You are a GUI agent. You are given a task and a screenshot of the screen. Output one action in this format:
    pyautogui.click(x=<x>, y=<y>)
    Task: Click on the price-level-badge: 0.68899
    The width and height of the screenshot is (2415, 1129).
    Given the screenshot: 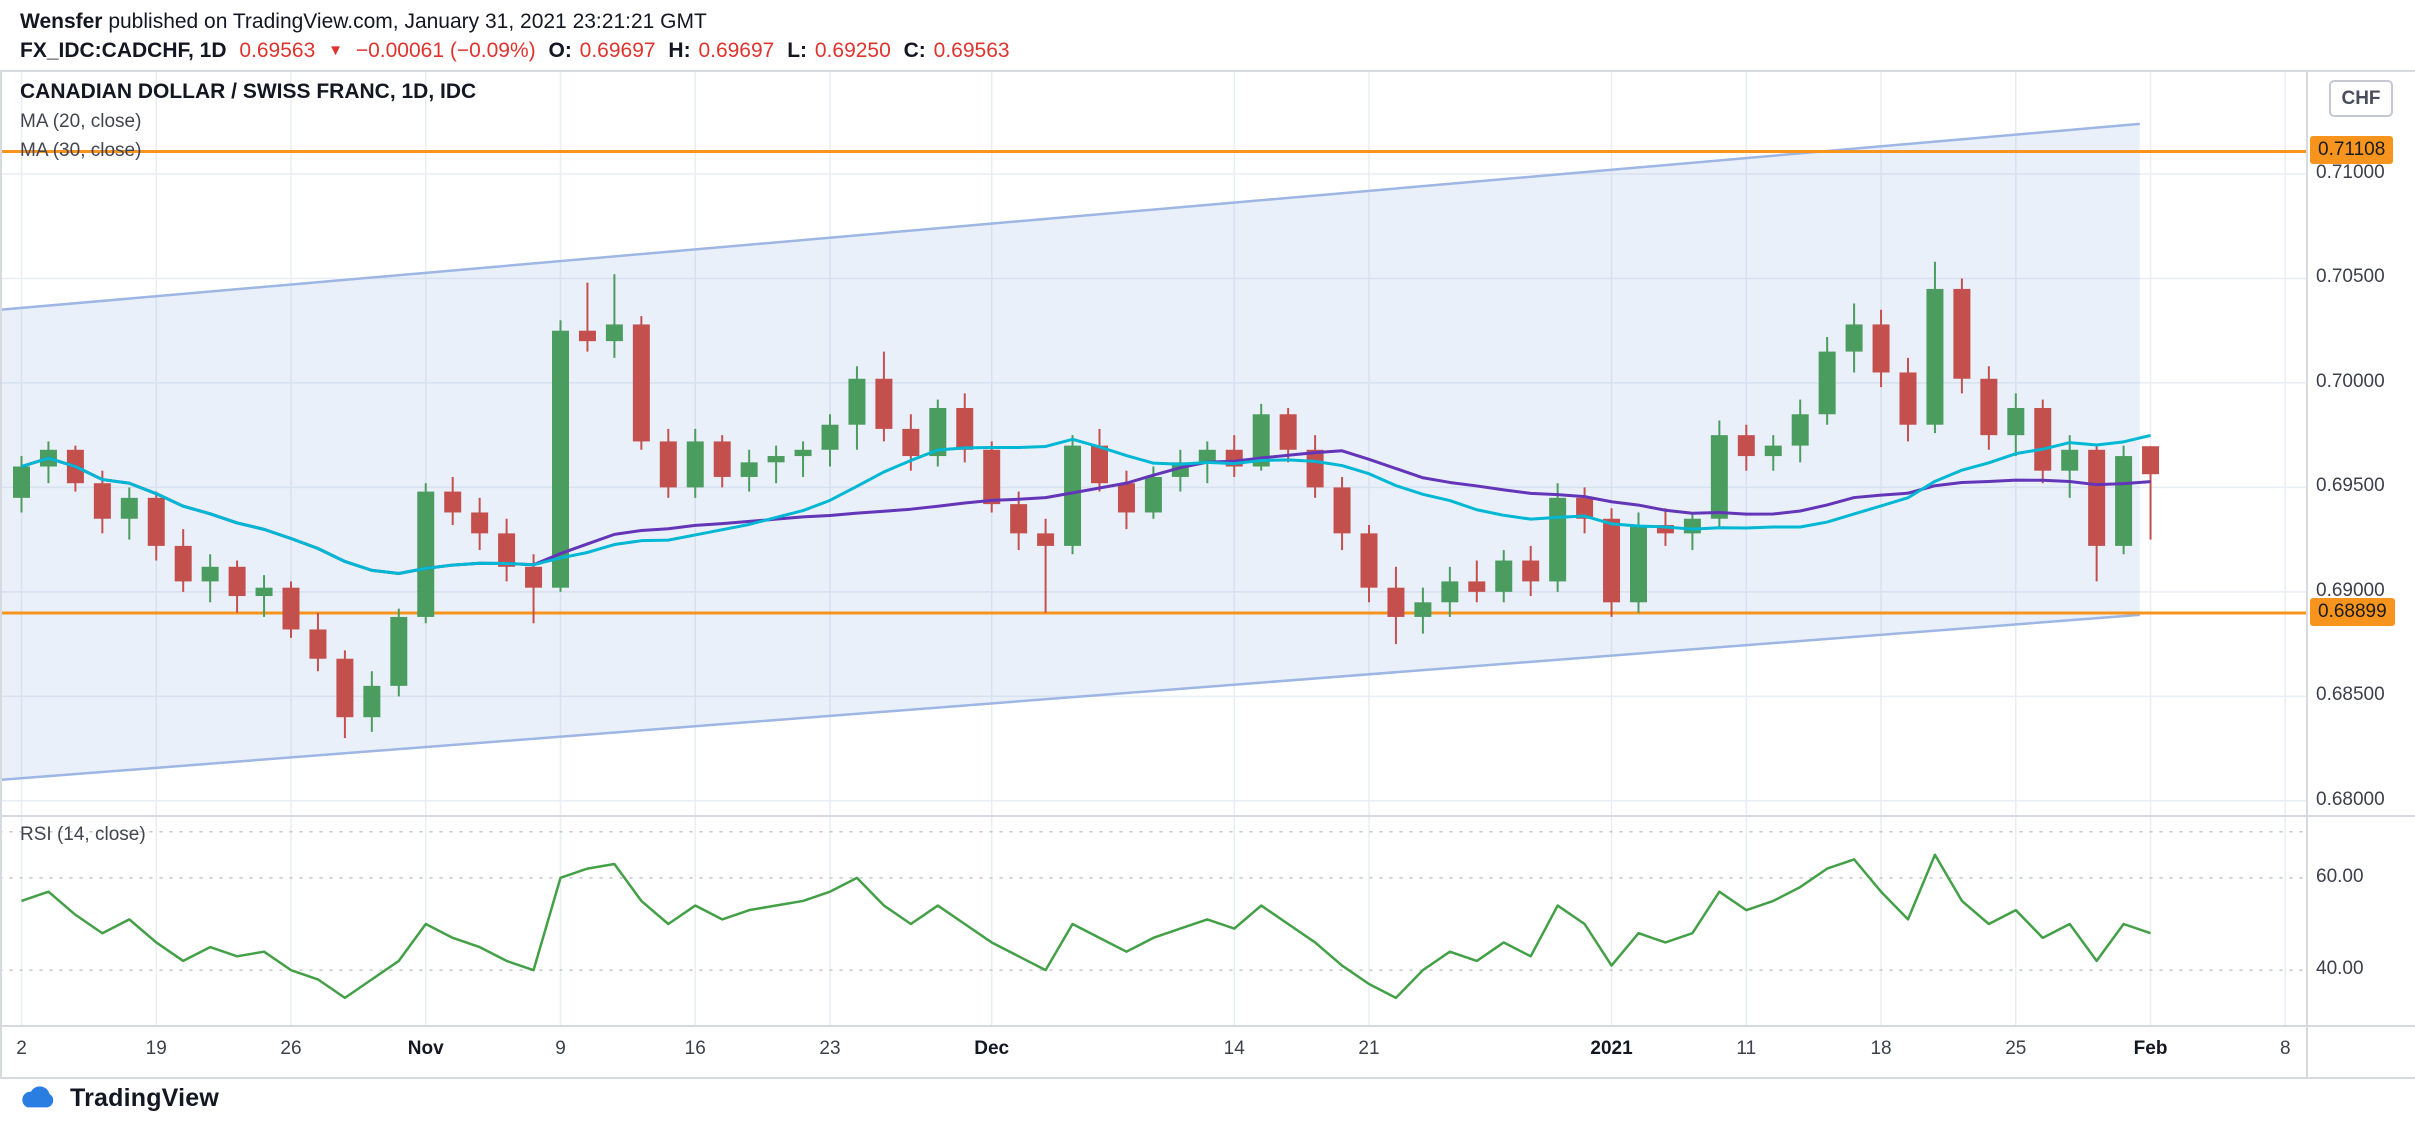 What is the action you would take?
    pyautogui.click(x=2352, y=611)
    